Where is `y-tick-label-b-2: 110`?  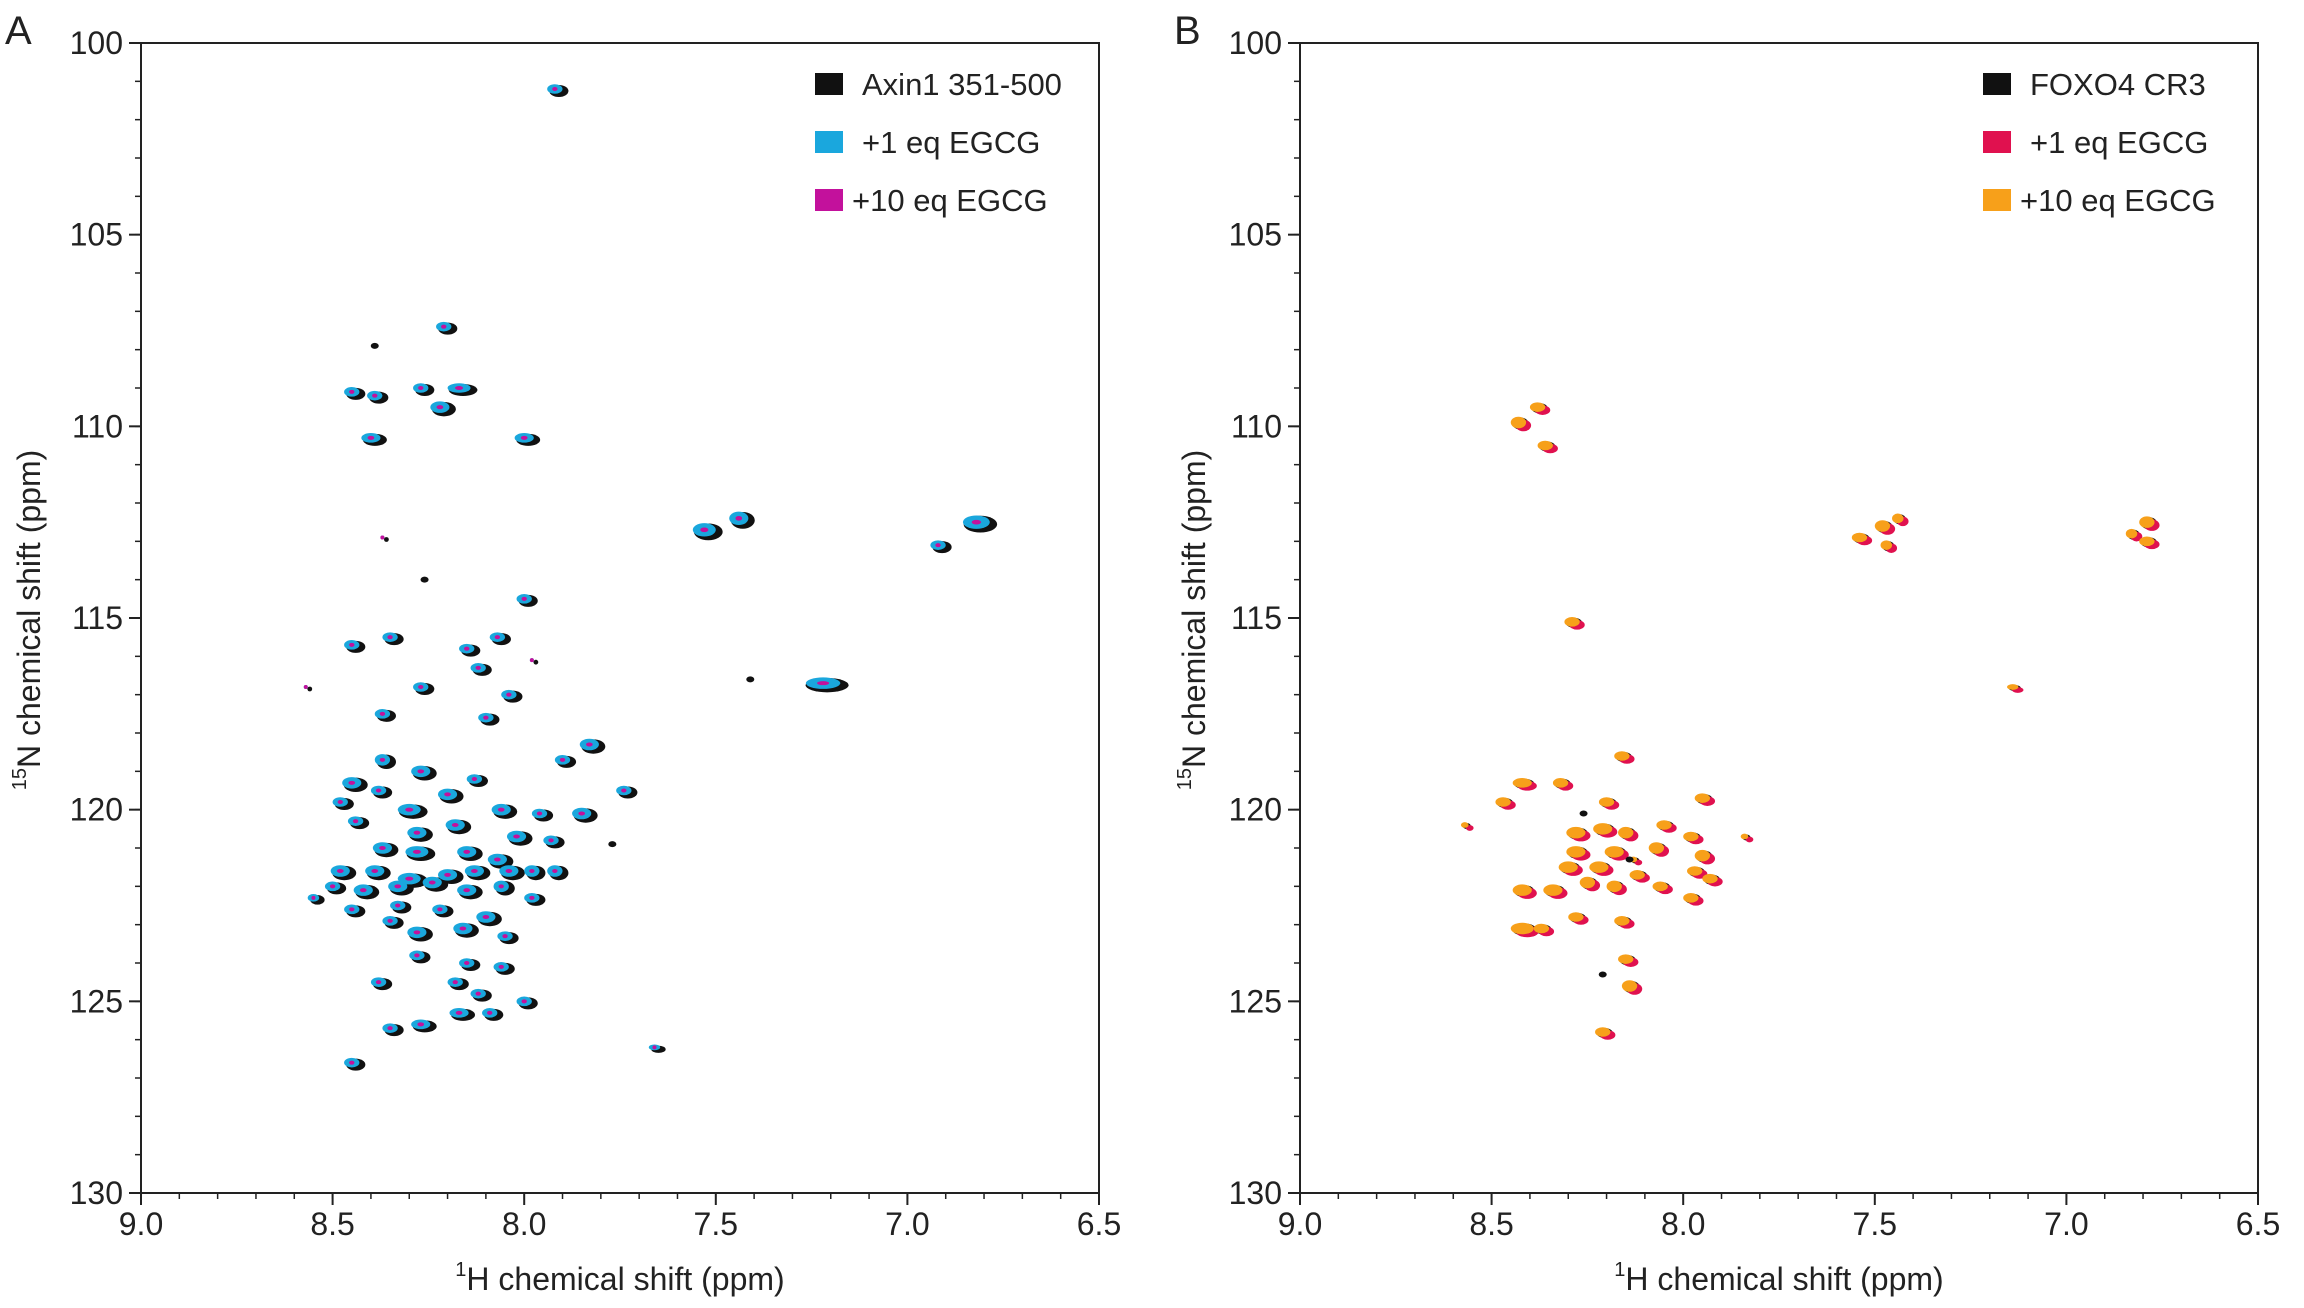 y-tick-label-b-2: 110 is located at coordinates (1256, 426).